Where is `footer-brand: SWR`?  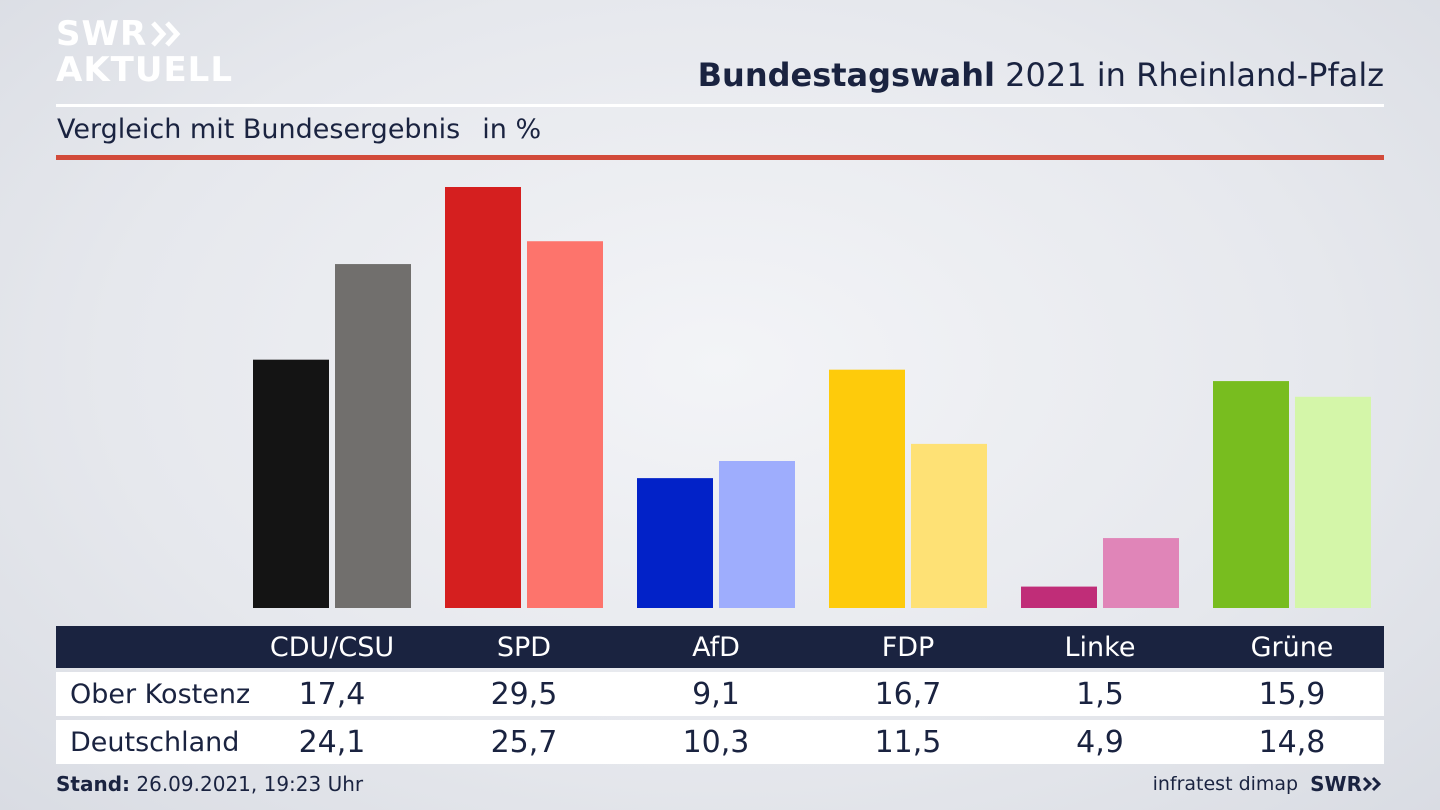
footer-brand: SWR is located at coordinates (1336, 784).